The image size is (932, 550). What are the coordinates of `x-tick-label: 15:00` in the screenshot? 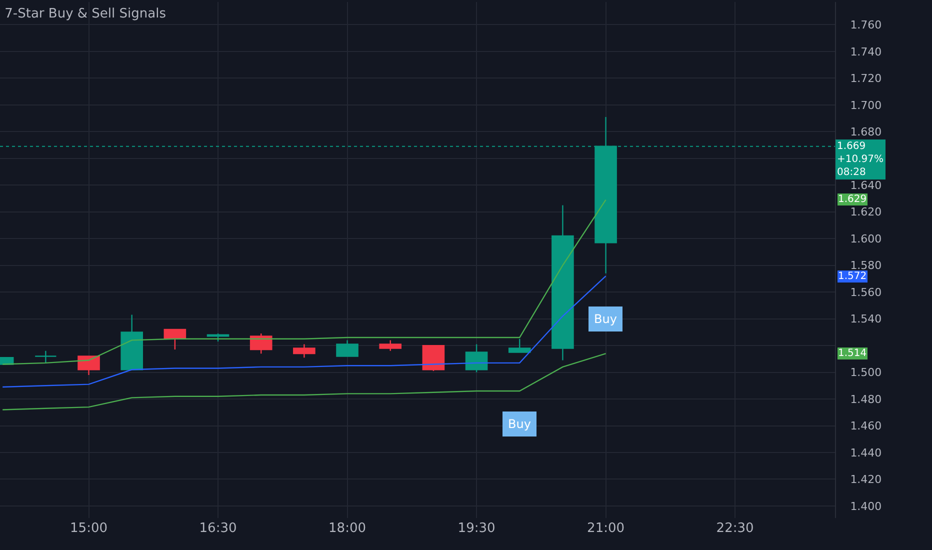 It's located at (89, 528).